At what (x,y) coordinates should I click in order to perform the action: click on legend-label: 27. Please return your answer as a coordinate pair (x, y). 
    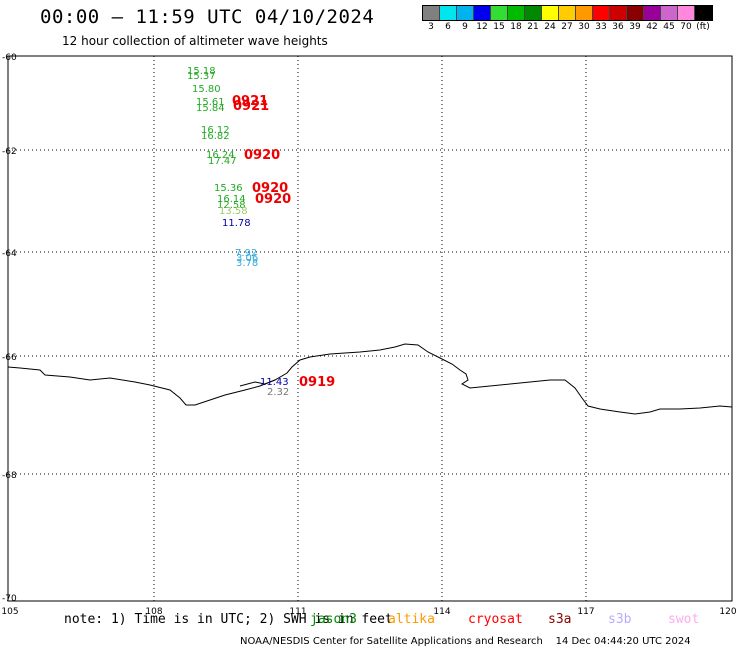
    Looking at the image, I should click on (567, 27).